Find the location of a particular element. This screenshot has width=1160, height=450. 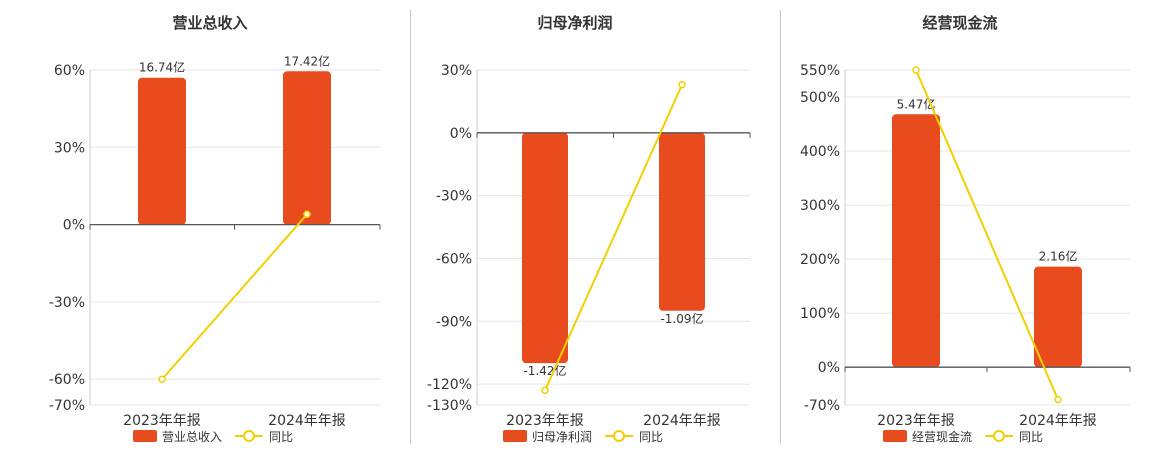

bar-value-label: 5.47亿 is located at coordinates (916, 103).